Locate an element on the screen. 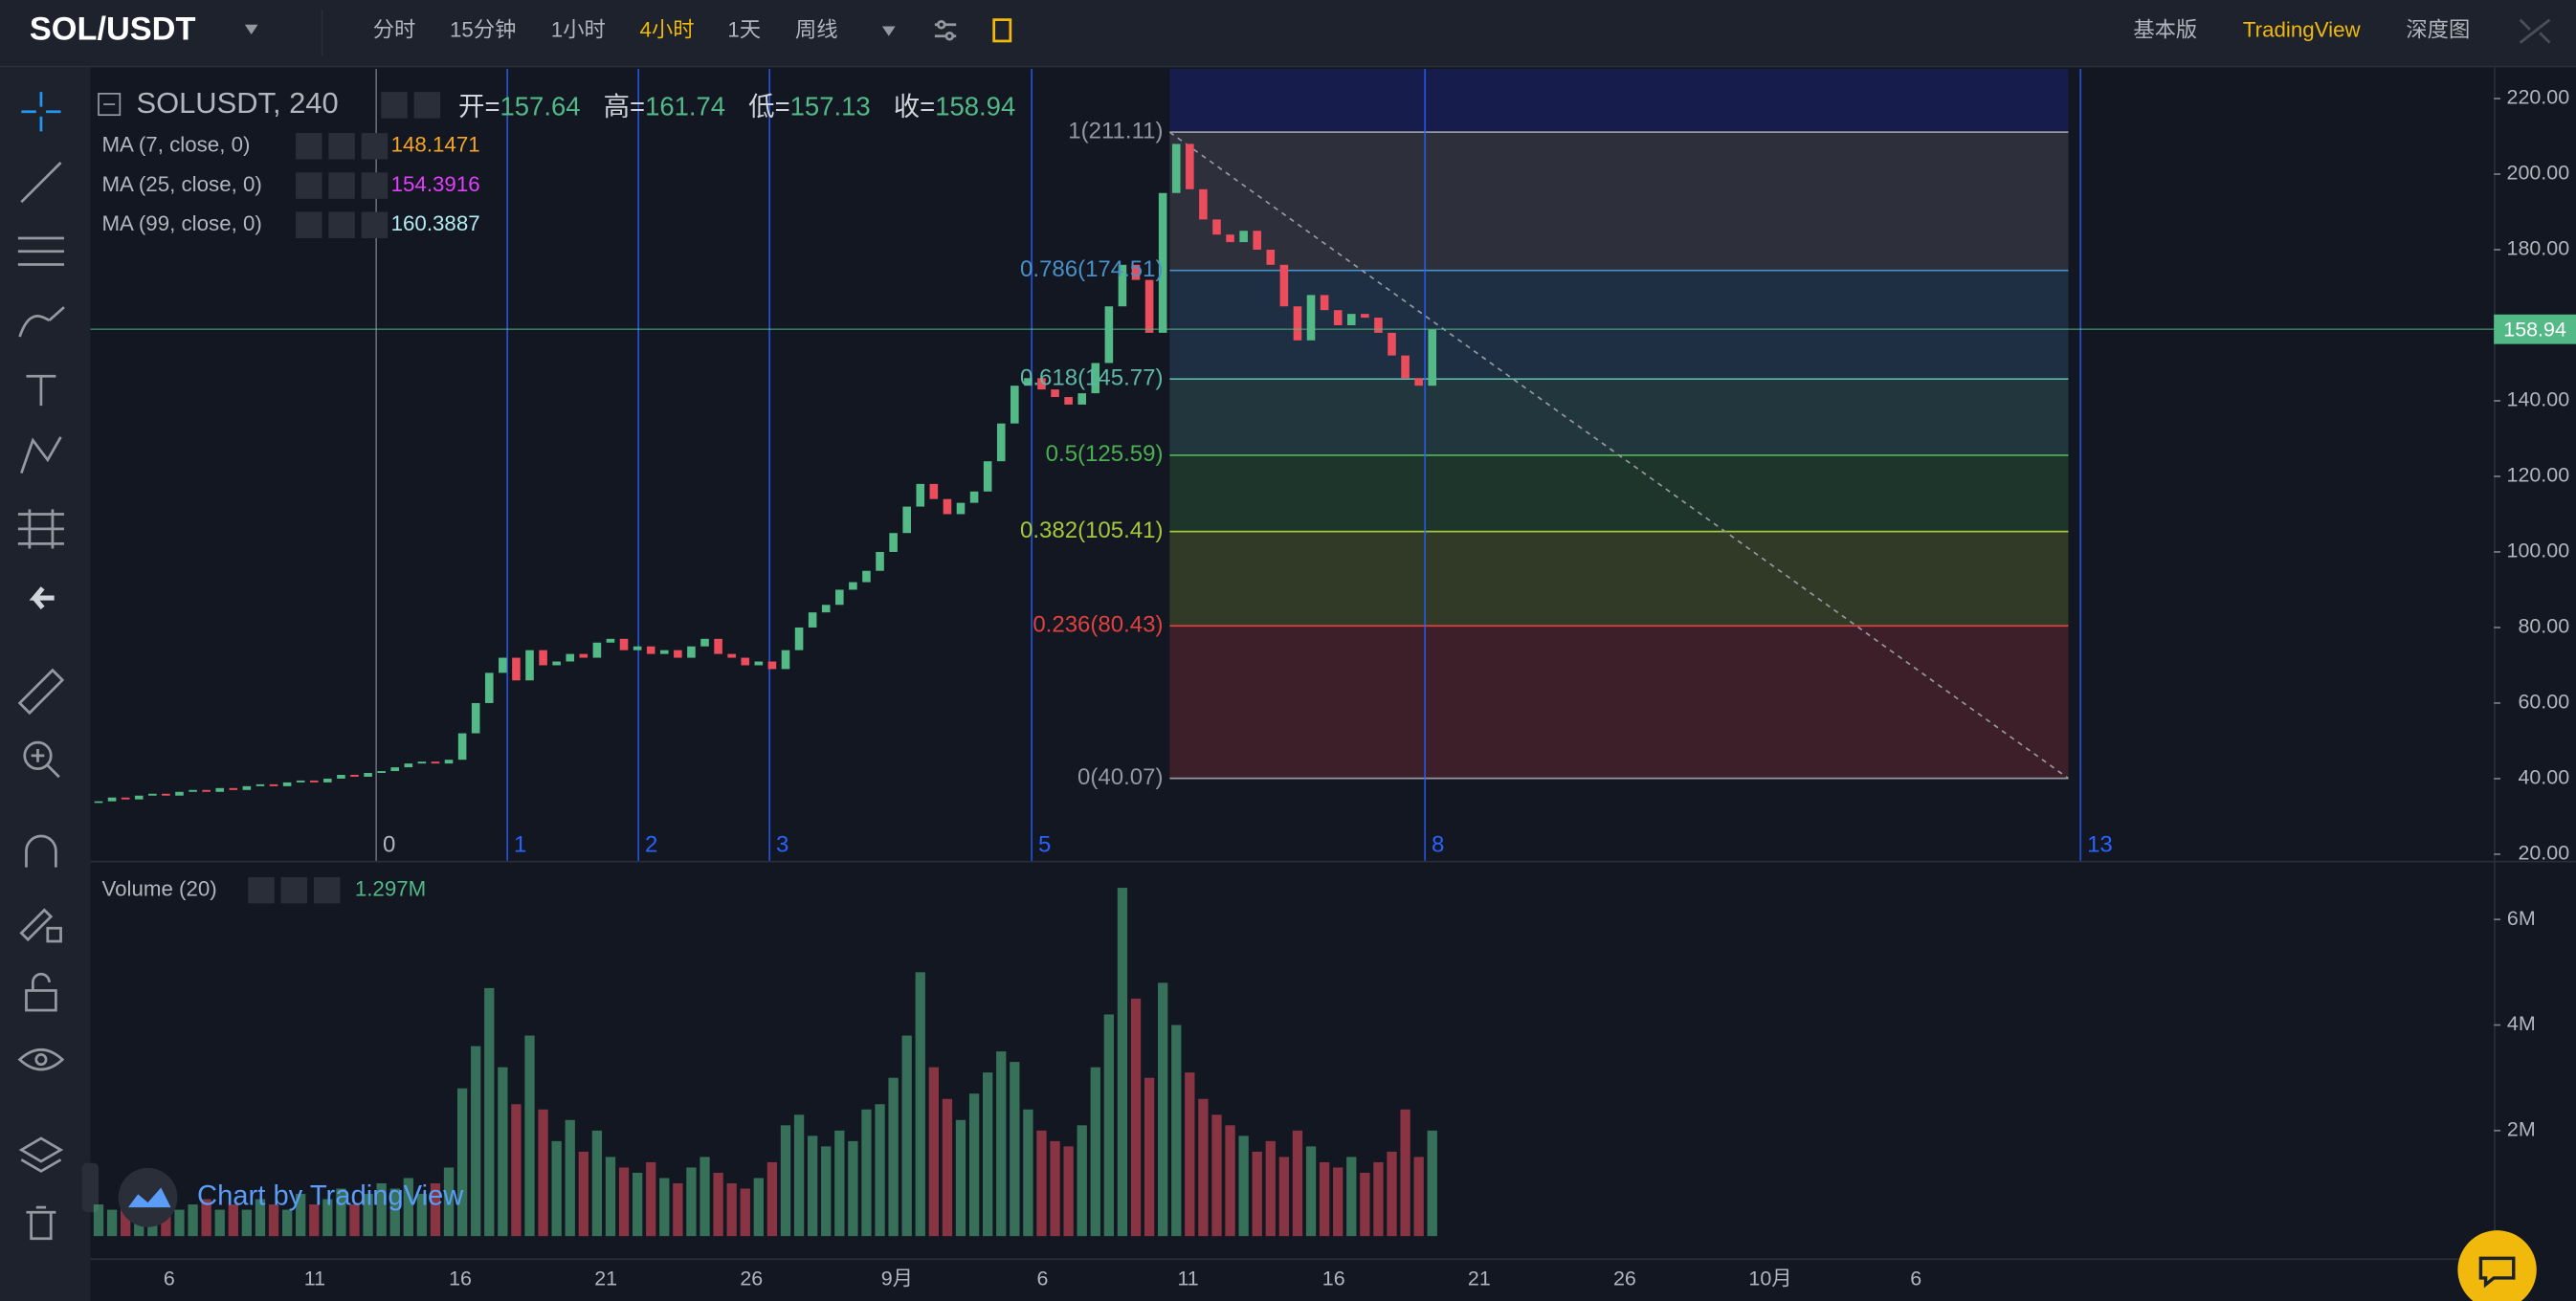 The width and height of the screenshot is (2576, 1301). indicator-icon is located at coordinates (1002, 30).